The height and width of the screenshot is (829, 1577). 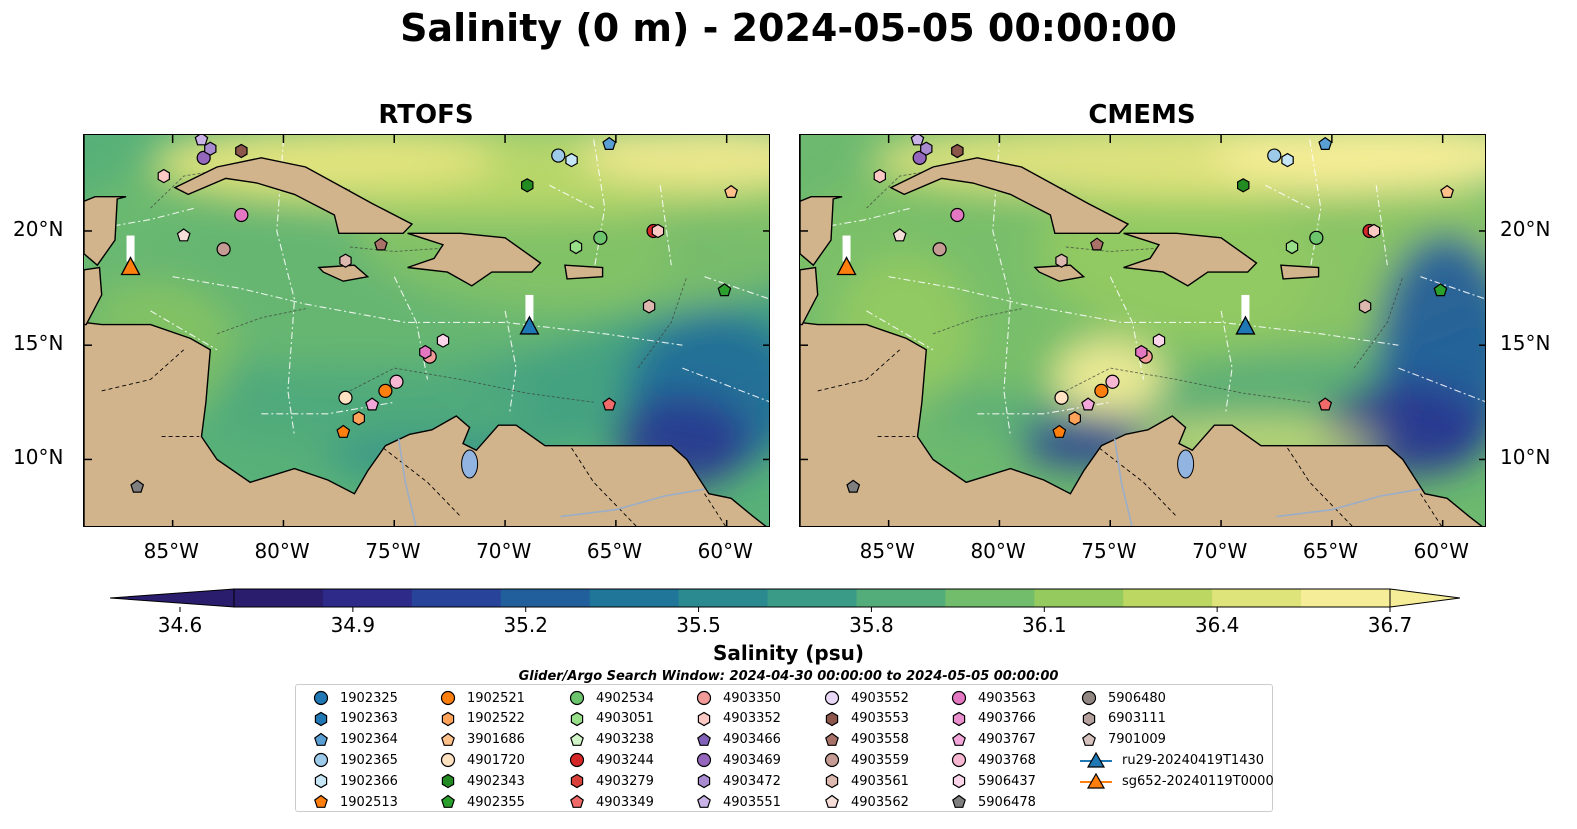 What do you see at coordinates (172, 598) in the screenshot?
I see `colorbar-extend-low` at bounding box center [172, 598].